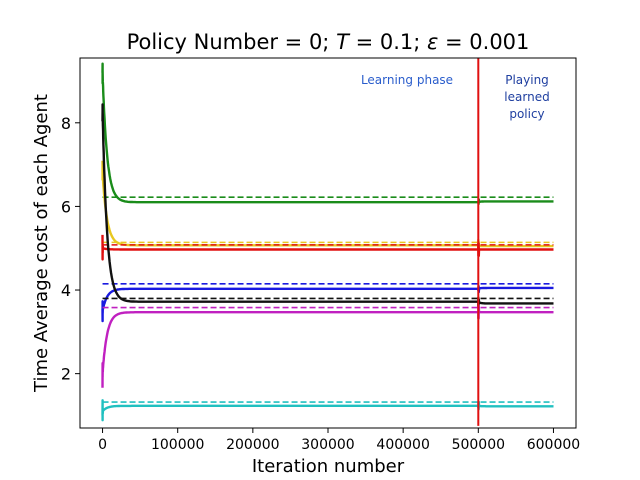 This screenshot has width=640, height=480. What do you see at coordinates (177, 445) in the screenshot?
I see `x-tick-label: 100000` at bounding box center [177, 445].